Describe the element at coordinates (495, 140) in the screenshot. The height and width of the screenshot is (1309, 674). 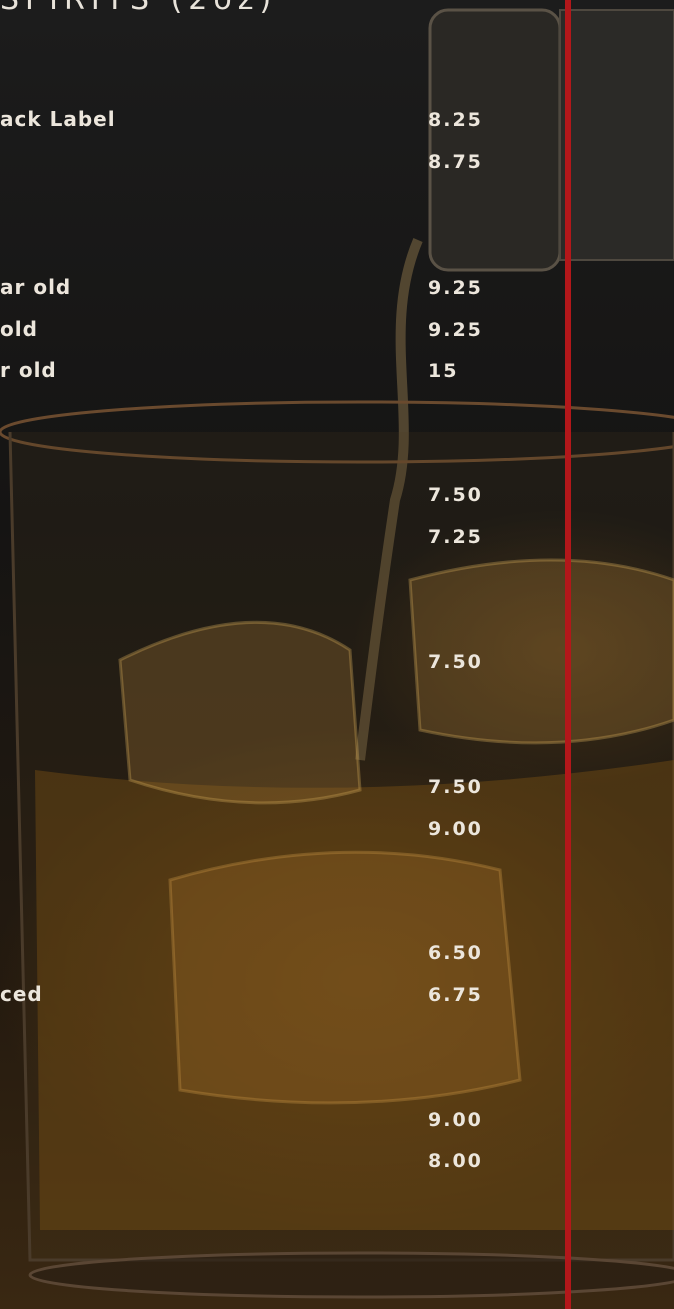
I see `bottle-neck` at that location.